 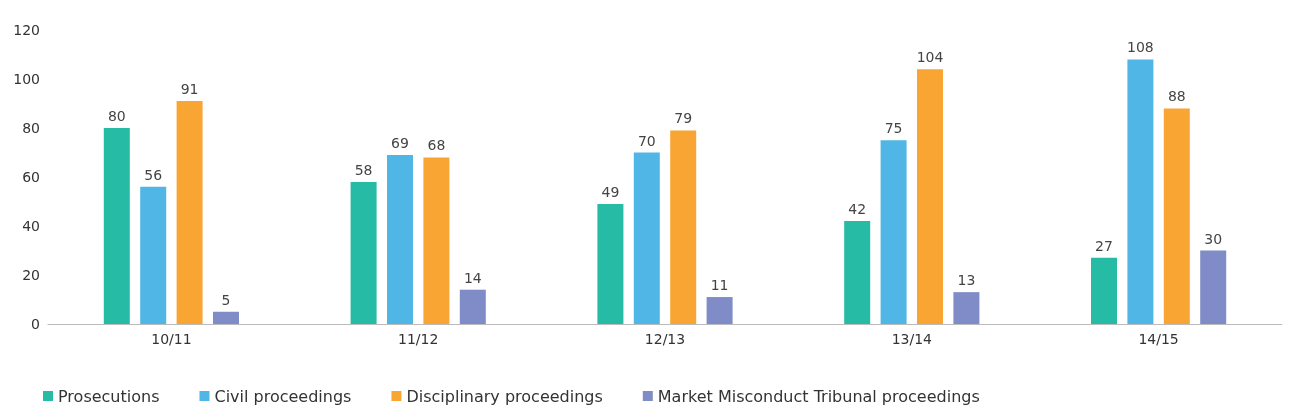 What do you see at coordinates (930, 57) in the screenshot?
I see `data-label: 104` at bounding box center [930, 57].